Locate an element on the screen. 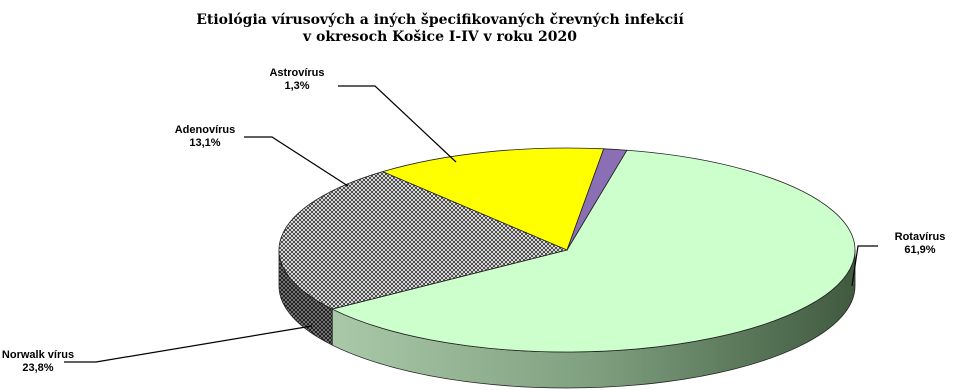  pie-slice-astrovirus is located at coordinates (597, 199).